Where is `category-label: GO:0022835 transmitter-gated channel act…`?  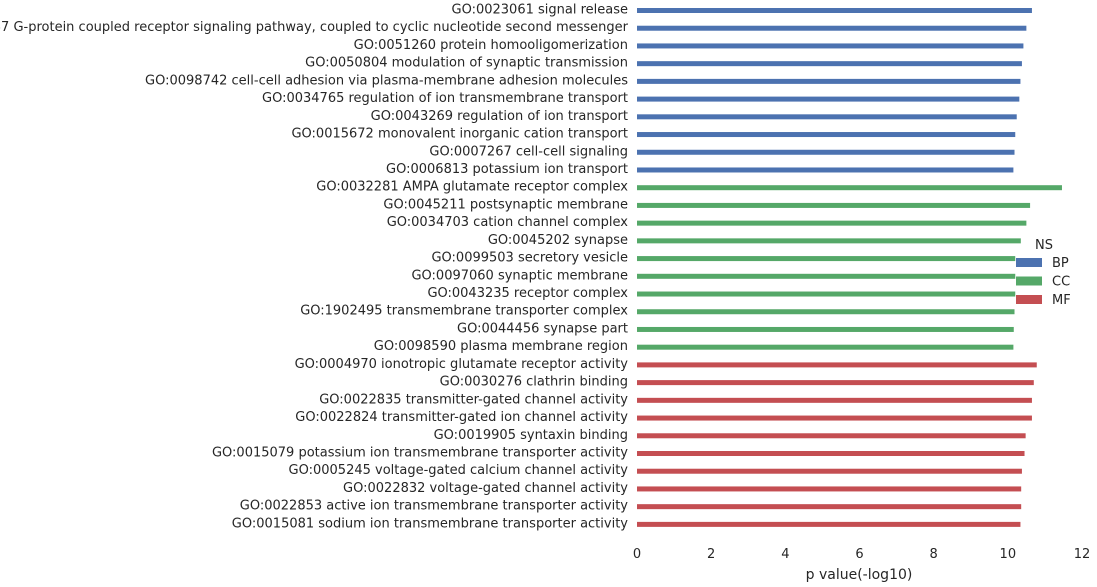
category-label: GO:0022835 transmitter-gated channel act… is located at coordinates (473, 399).